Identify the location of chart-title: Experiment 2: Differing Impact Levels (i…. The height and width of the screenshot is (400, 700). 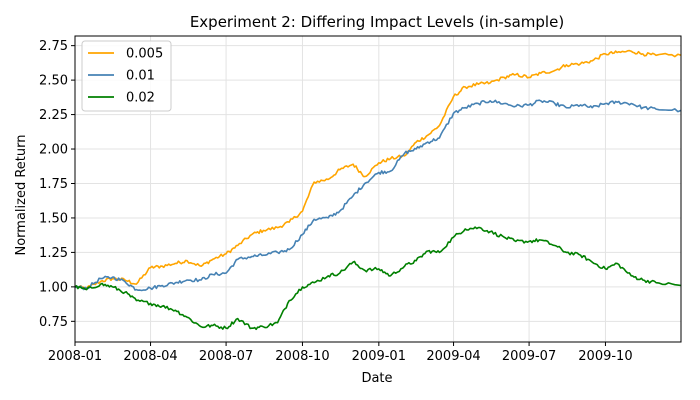
(377, 22).